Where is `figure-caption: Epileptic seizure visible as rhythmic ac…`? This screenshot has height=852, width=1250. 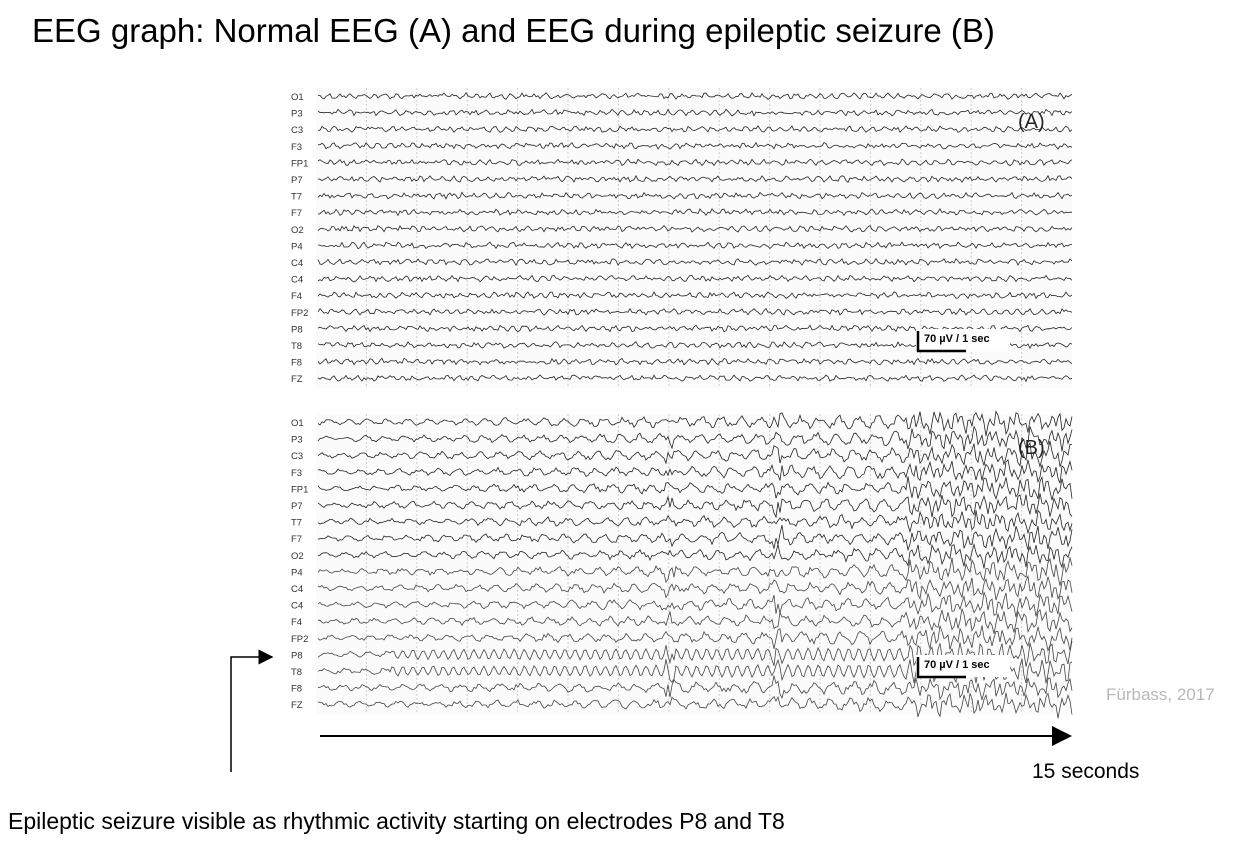 figure-caption: Epileptic seizure visible as rhythmic ac… is located at coordinates (396, 821).